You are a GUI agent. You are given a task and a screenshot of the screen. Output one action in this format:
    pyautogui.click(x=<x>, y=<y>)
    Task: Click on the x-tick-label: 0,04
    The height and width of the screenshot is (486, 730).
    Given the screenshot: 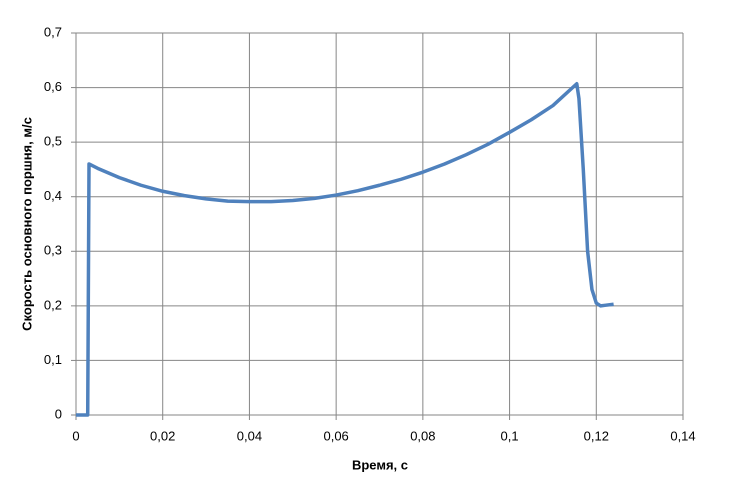 What is the action you would take?
    pyautogui.click(x=249, y=435)
    